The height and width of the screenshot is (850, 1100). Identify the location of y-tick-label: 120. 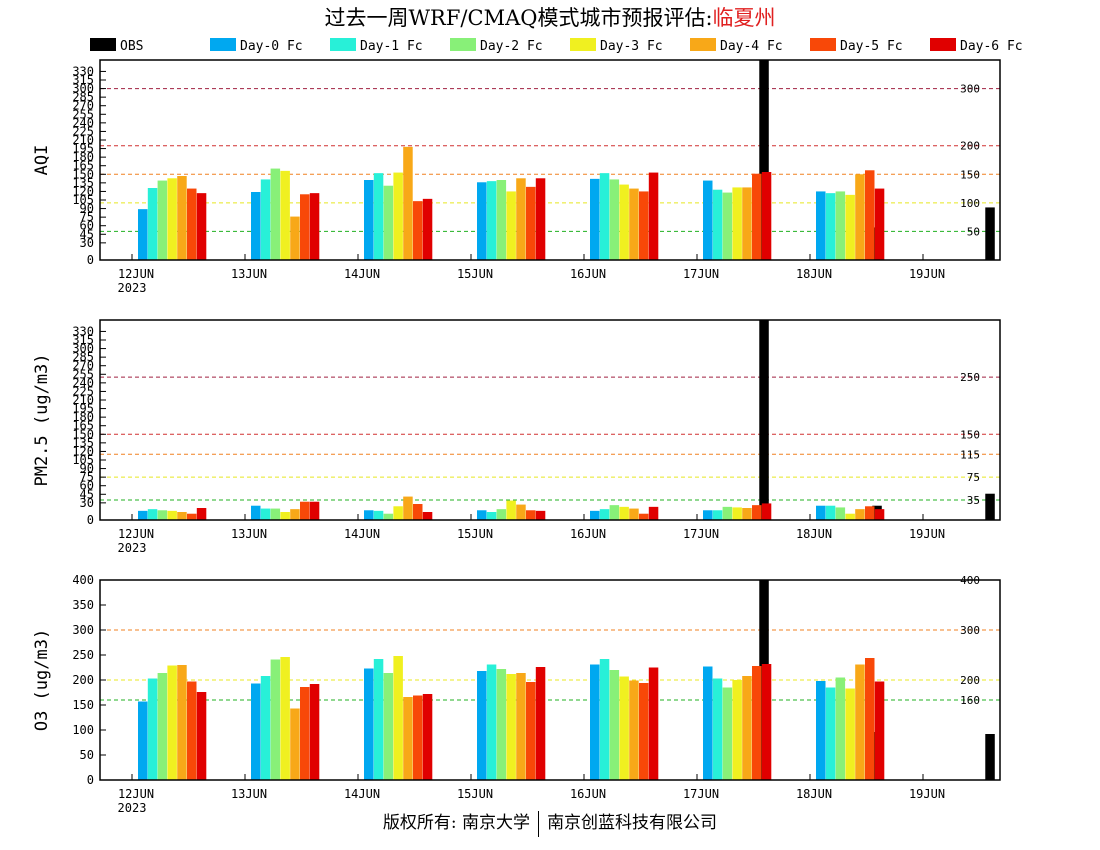
(83, 191).